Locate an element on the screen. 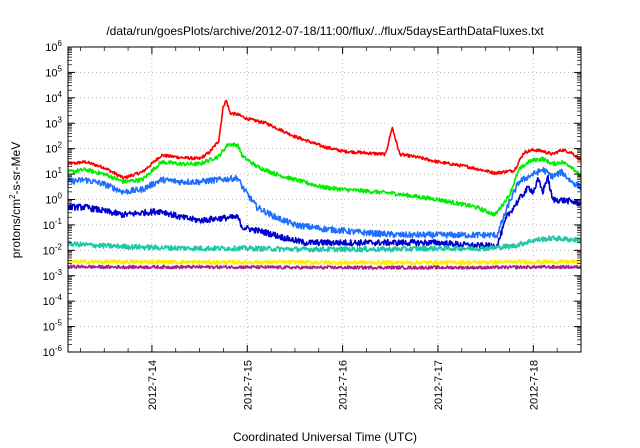 The height and width of the screenshot is (448, 640). y-tick-label: 10⁻⁶ is located at coordinates (53, 351).